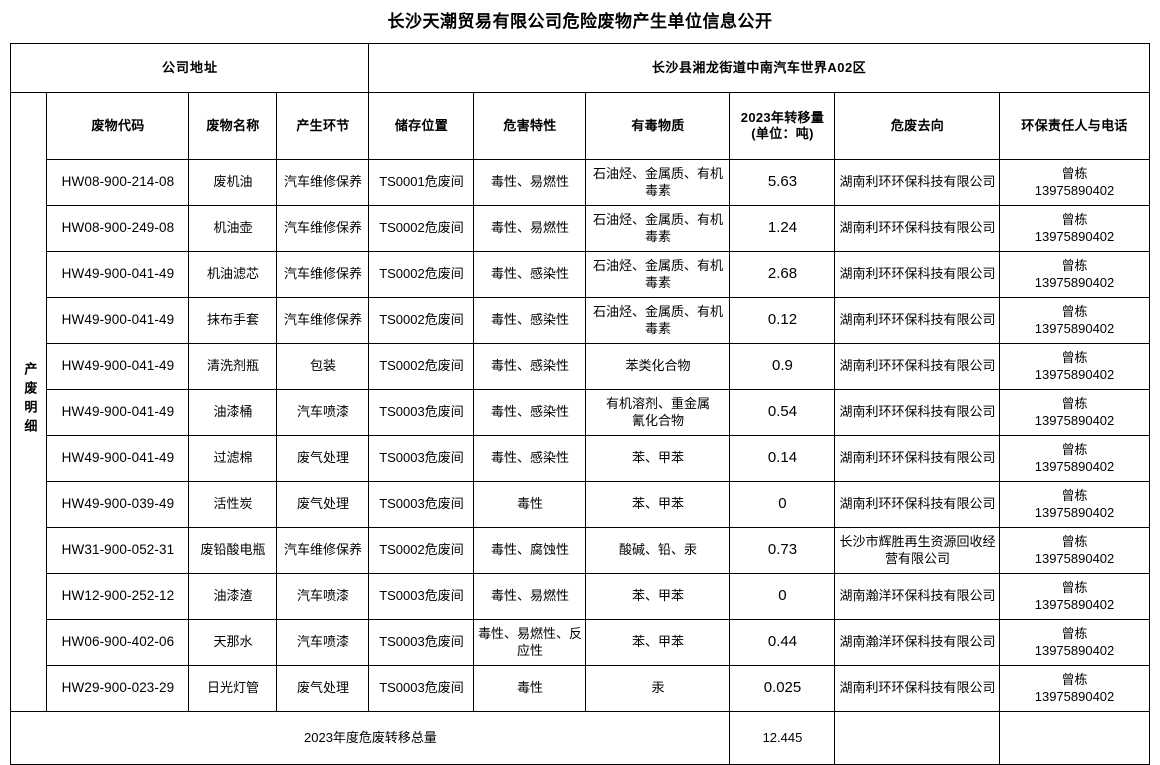  What do you see at coordinates (782, 550) in the screenshot?
I see `cell-line: 0.73` at bounding box center [782, 550].